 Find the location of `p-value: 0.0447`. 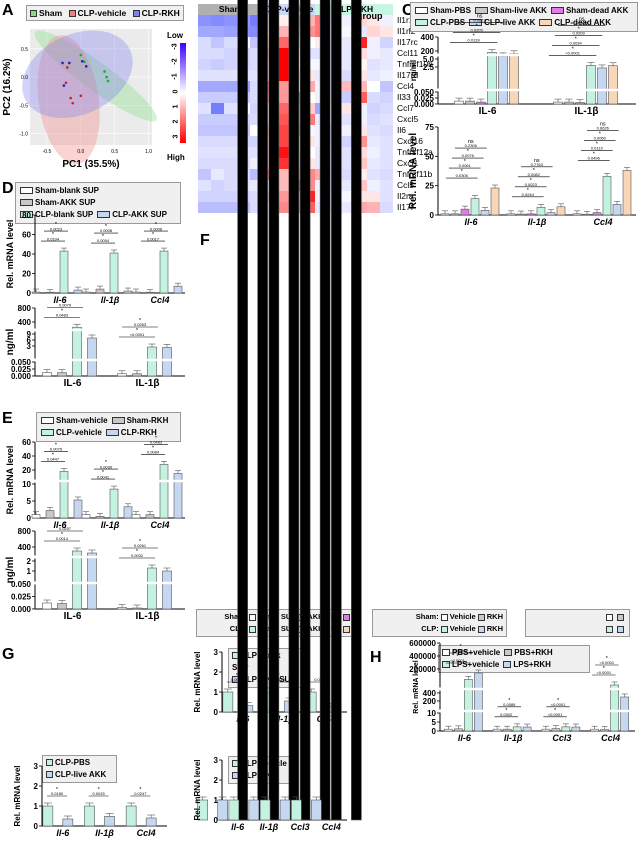

p-value: 0.0447 is located at coordinates (53, 459).